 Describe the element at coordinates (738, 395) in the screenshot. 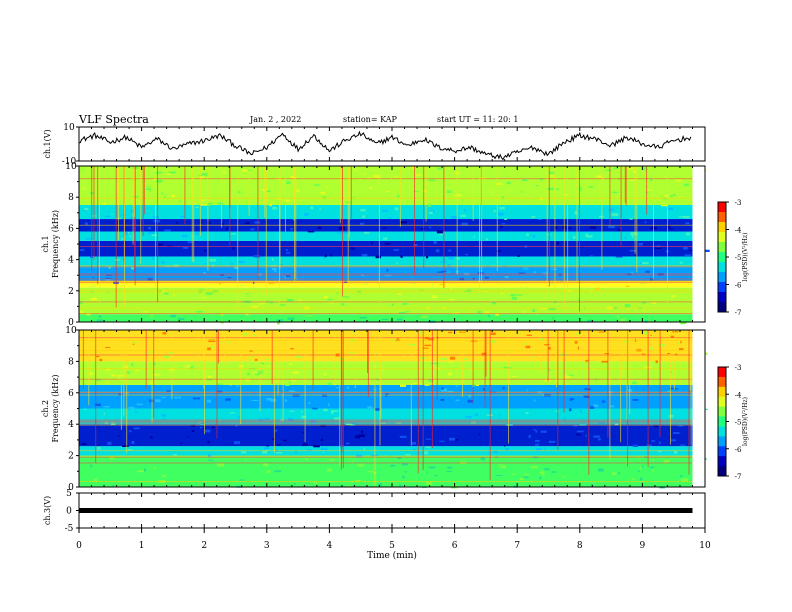

I see `colorbar-tick-label: -4` at that location.